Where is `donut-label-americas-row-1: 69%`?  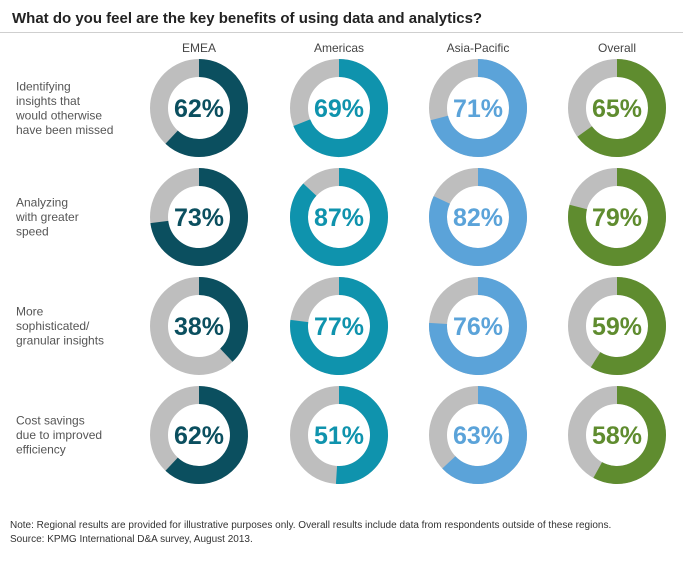
donut-label-americas-row-1: 69% is located at coordinates (339, 109).